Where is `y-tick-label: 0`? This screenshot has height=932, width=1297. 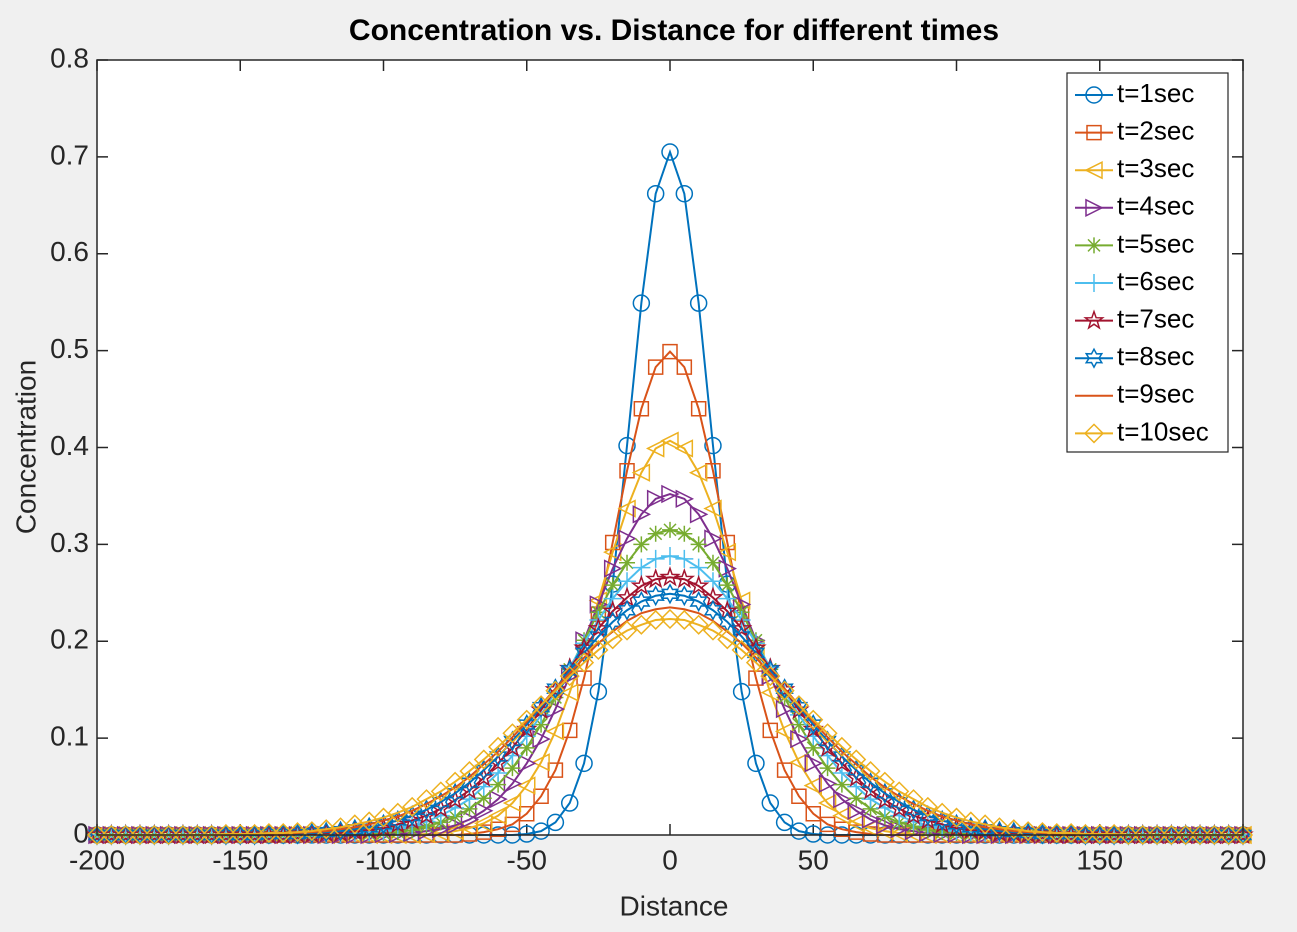 y-tick-label: 0 is located at coordinates (81, 832).